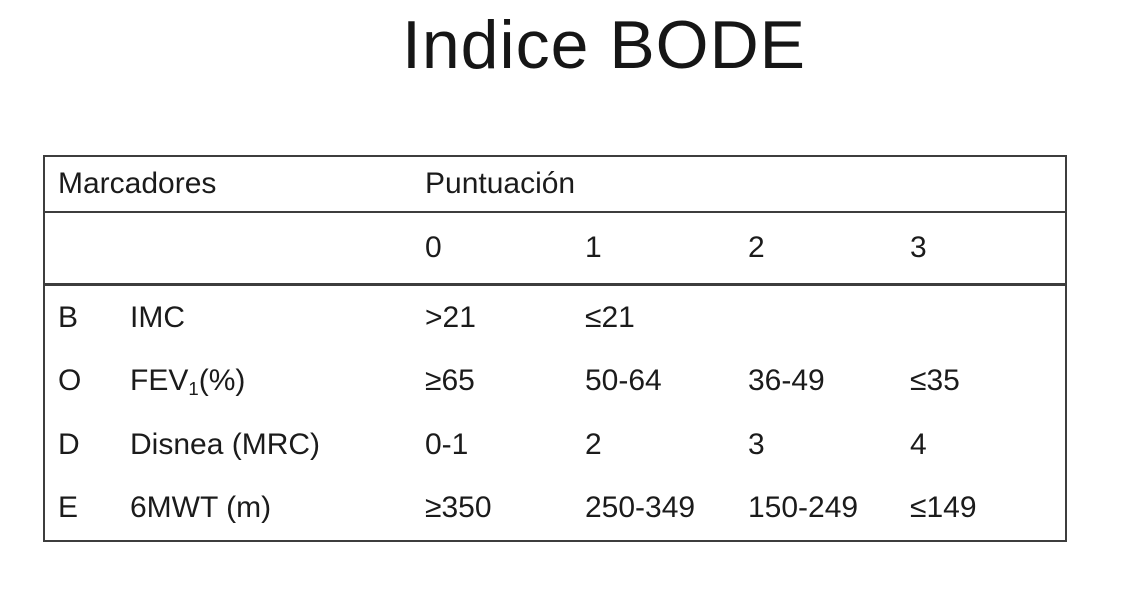 The width and height of the screenshot is (1123, 600). What do you see at coordinates (555, 318) in the screenshot?
I see `table-row-b: B IMC >21 ≤21` at bounding box center [555, 318].